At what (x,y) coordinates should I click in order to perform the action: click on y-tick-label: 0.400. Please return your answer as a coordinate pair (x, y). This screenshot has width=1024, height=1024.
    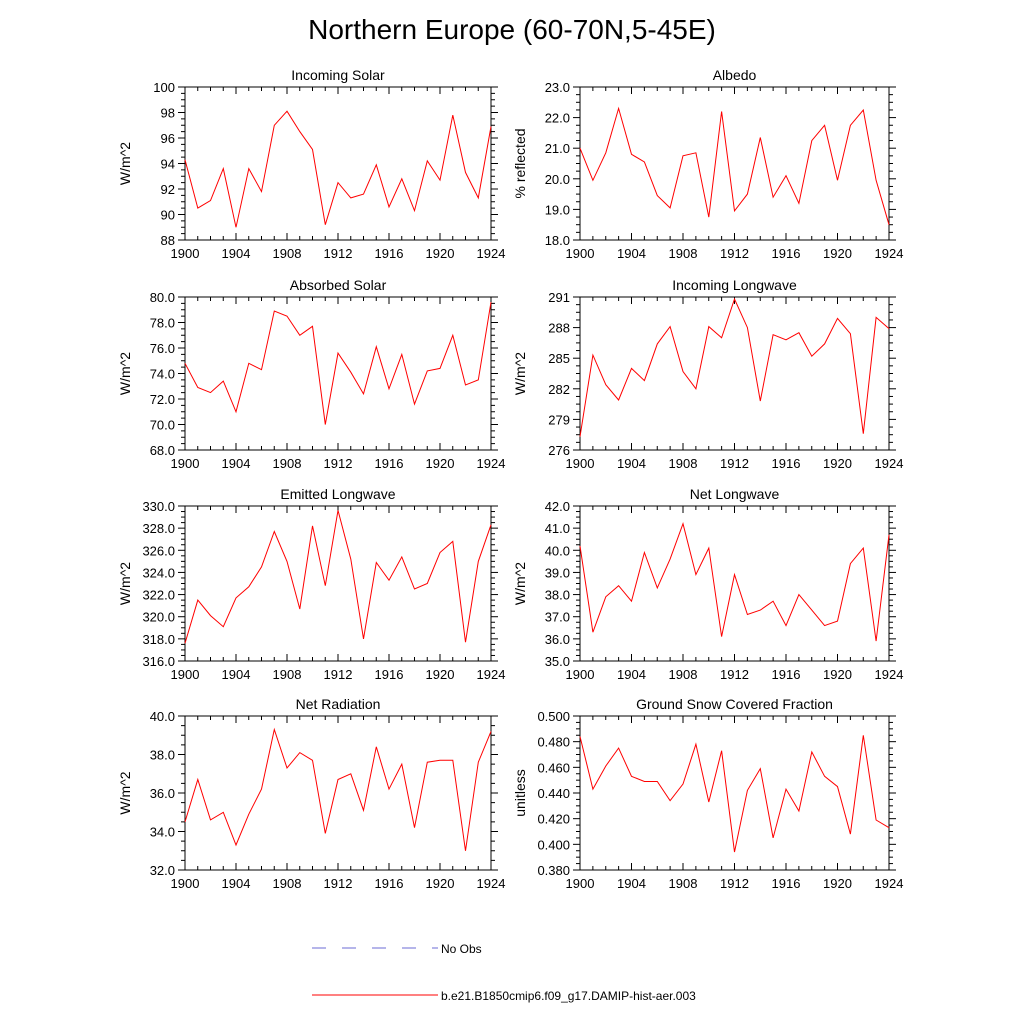
    Looking at the image, I should click on (553, 844).